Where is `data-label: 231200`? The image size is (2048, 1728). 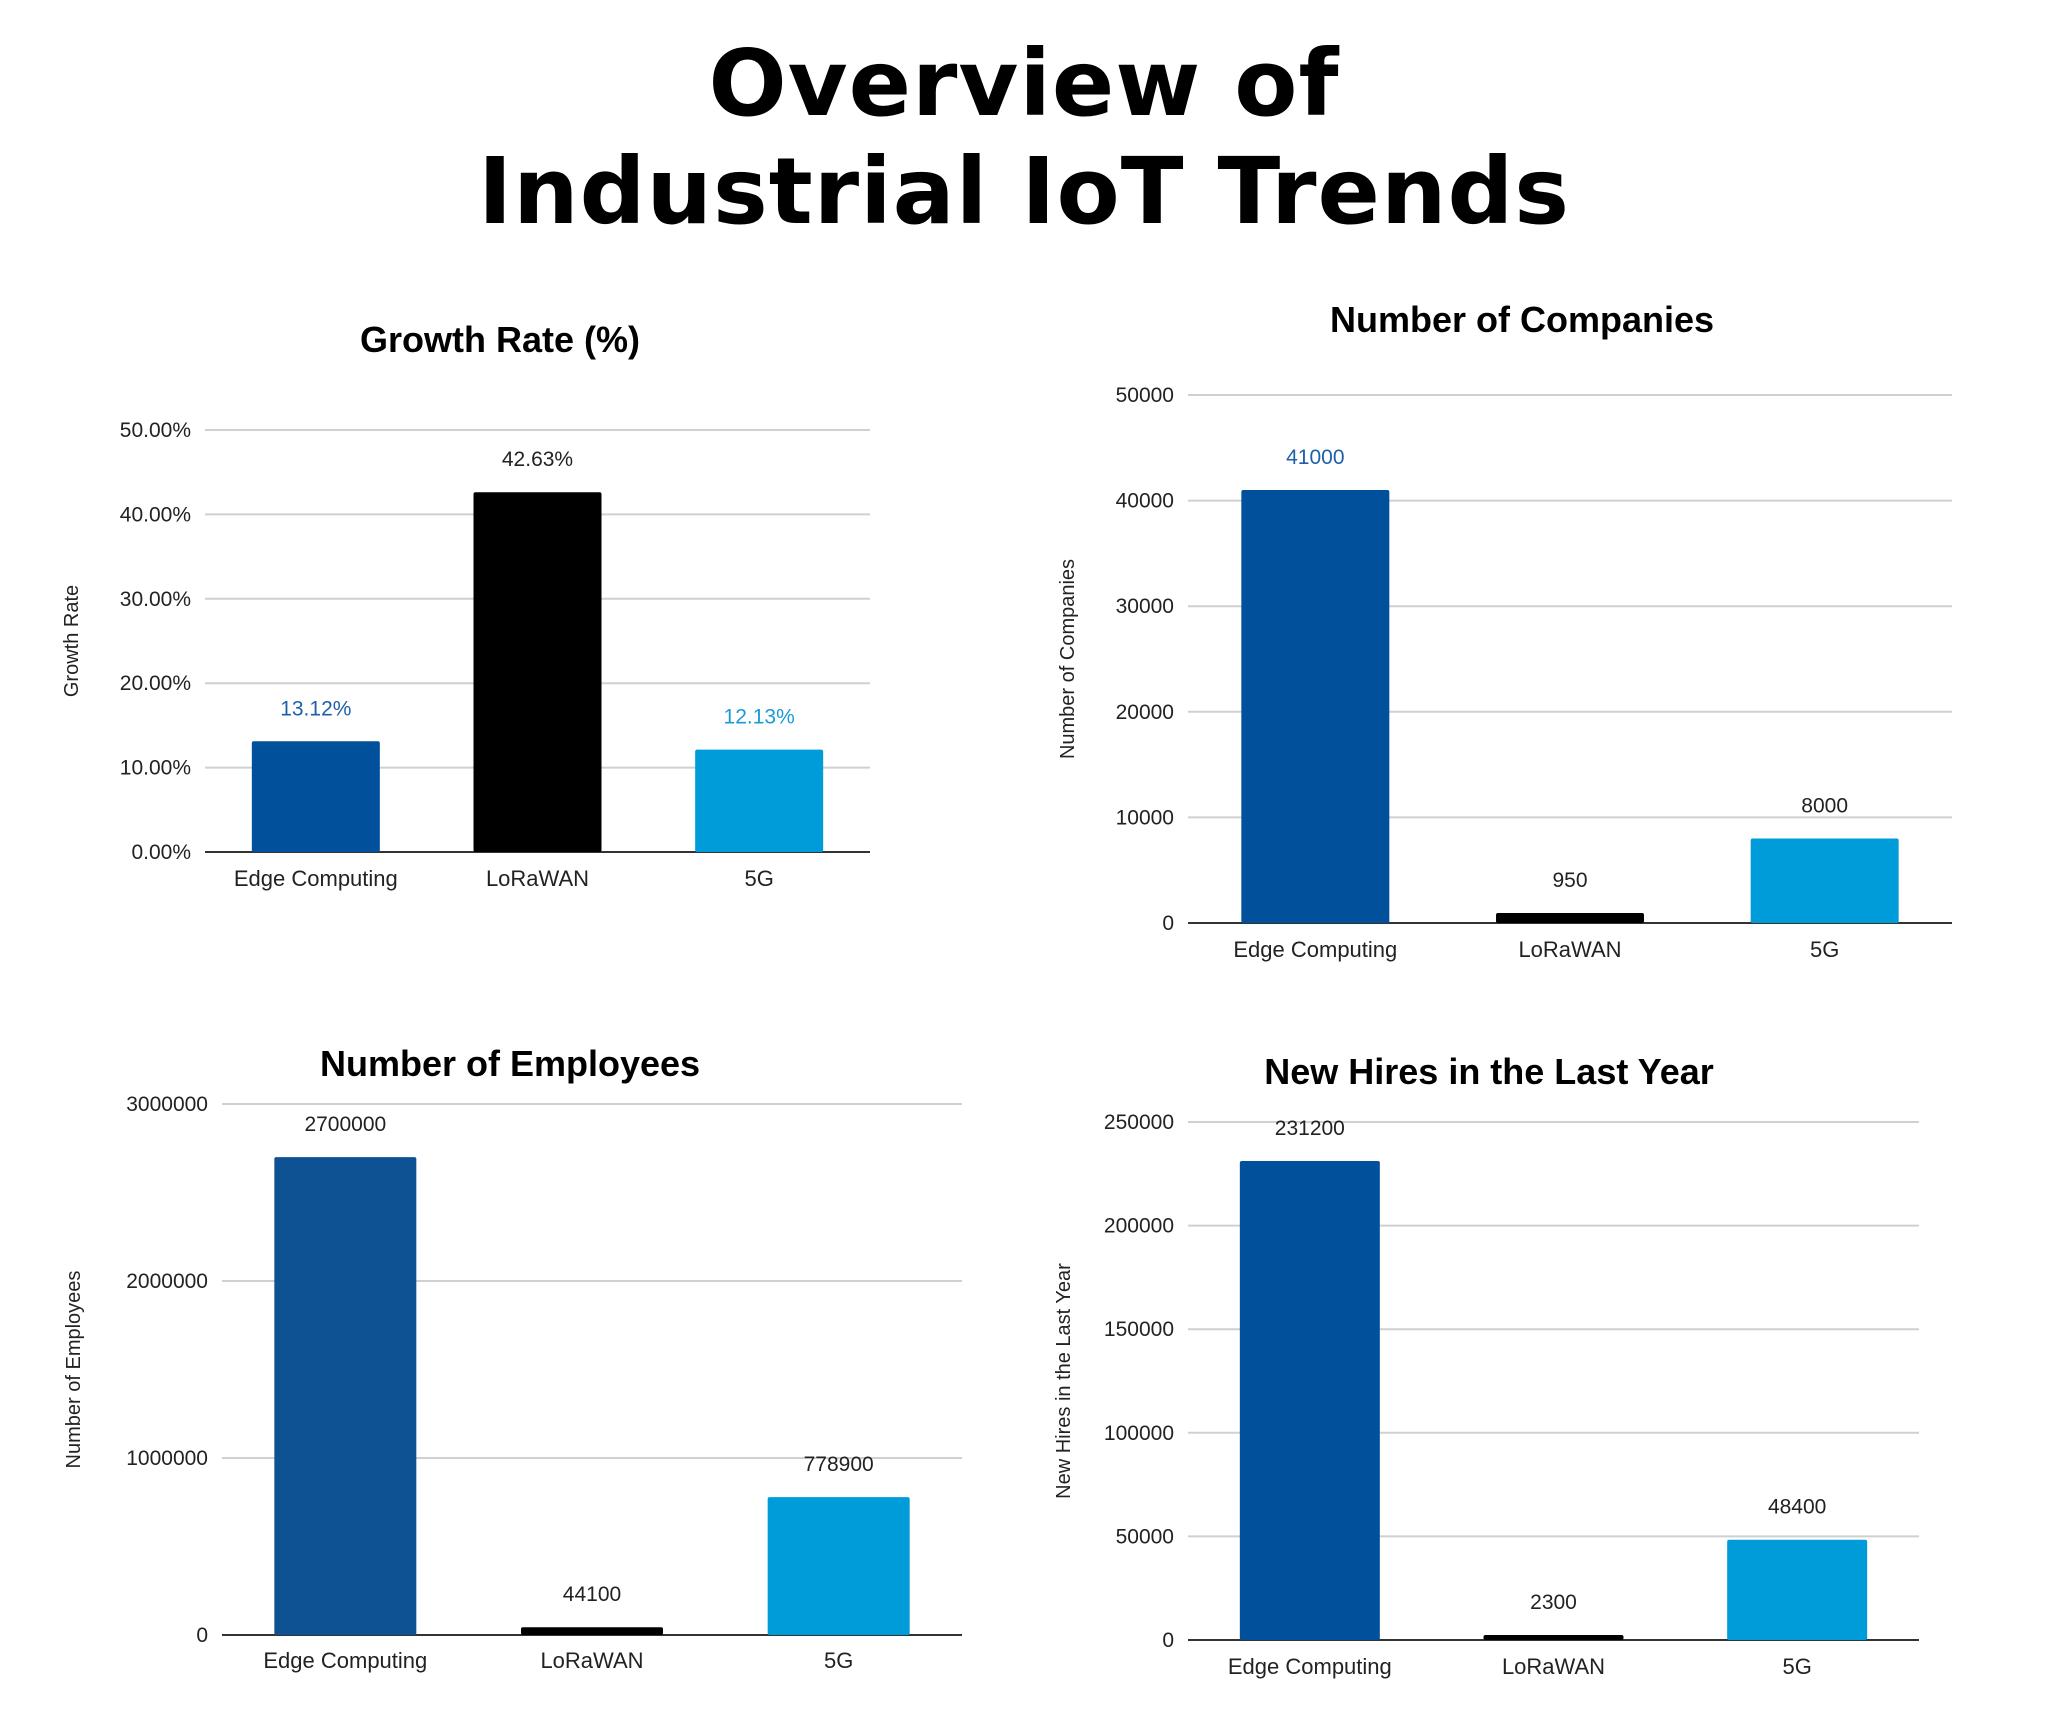 data-label: 231200 is located at coordinates (1310, 1128).